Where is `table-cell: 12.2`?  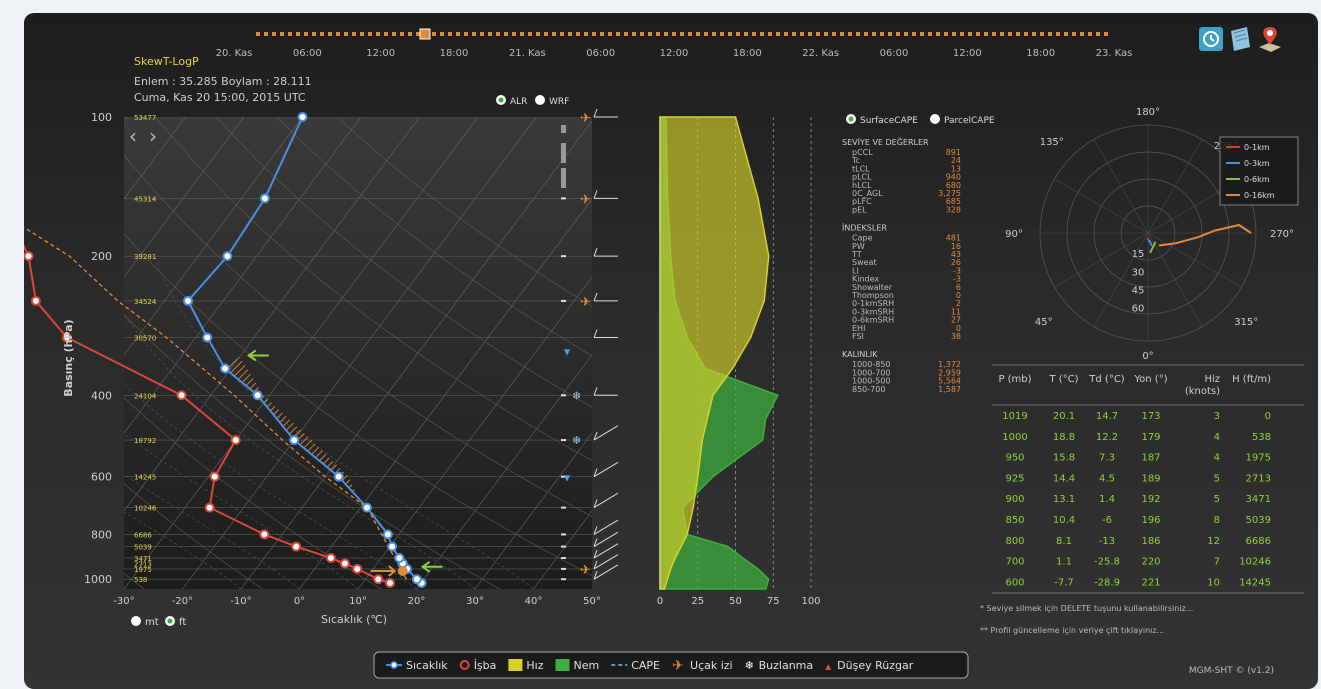 table-cell: 12.2 is located at coordinates (1107, 437).